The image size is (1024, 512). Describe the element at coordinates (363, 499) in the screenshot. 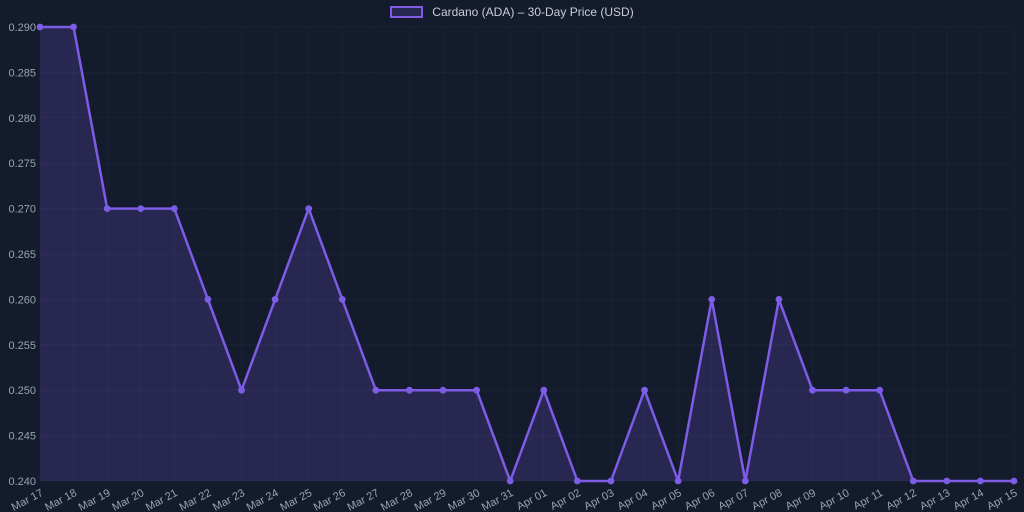

I see `x-tick-label: Mar 27` at that location.